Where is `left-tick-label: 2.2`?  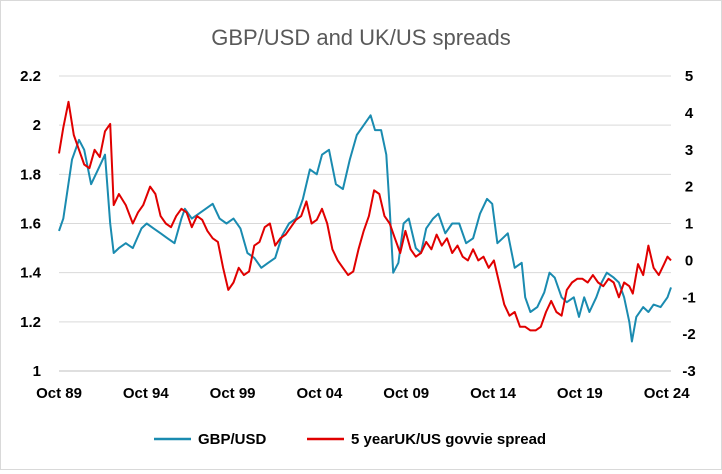 left-tick-label: 2.2 is located at coordinates (30, 76).